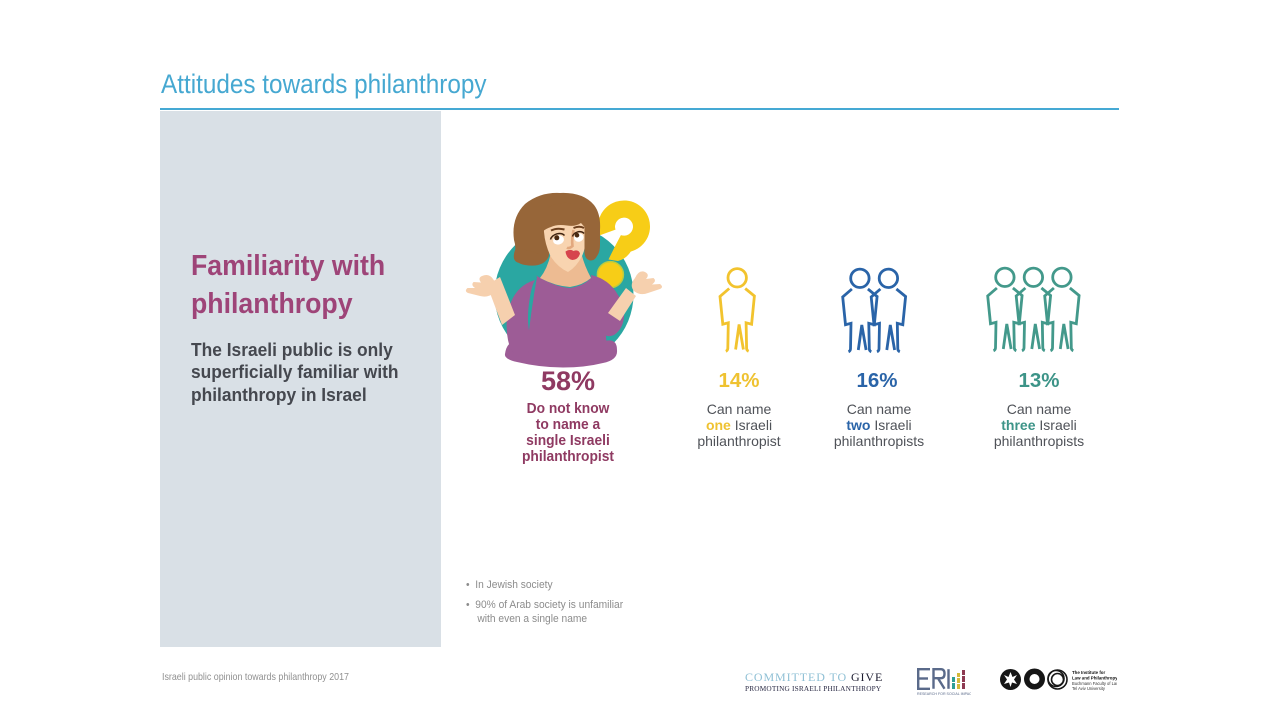 The height and width of the screenshot is (720, 1280). I want to click on svg-text: Law and Philanthropy, so click(1094, 678).